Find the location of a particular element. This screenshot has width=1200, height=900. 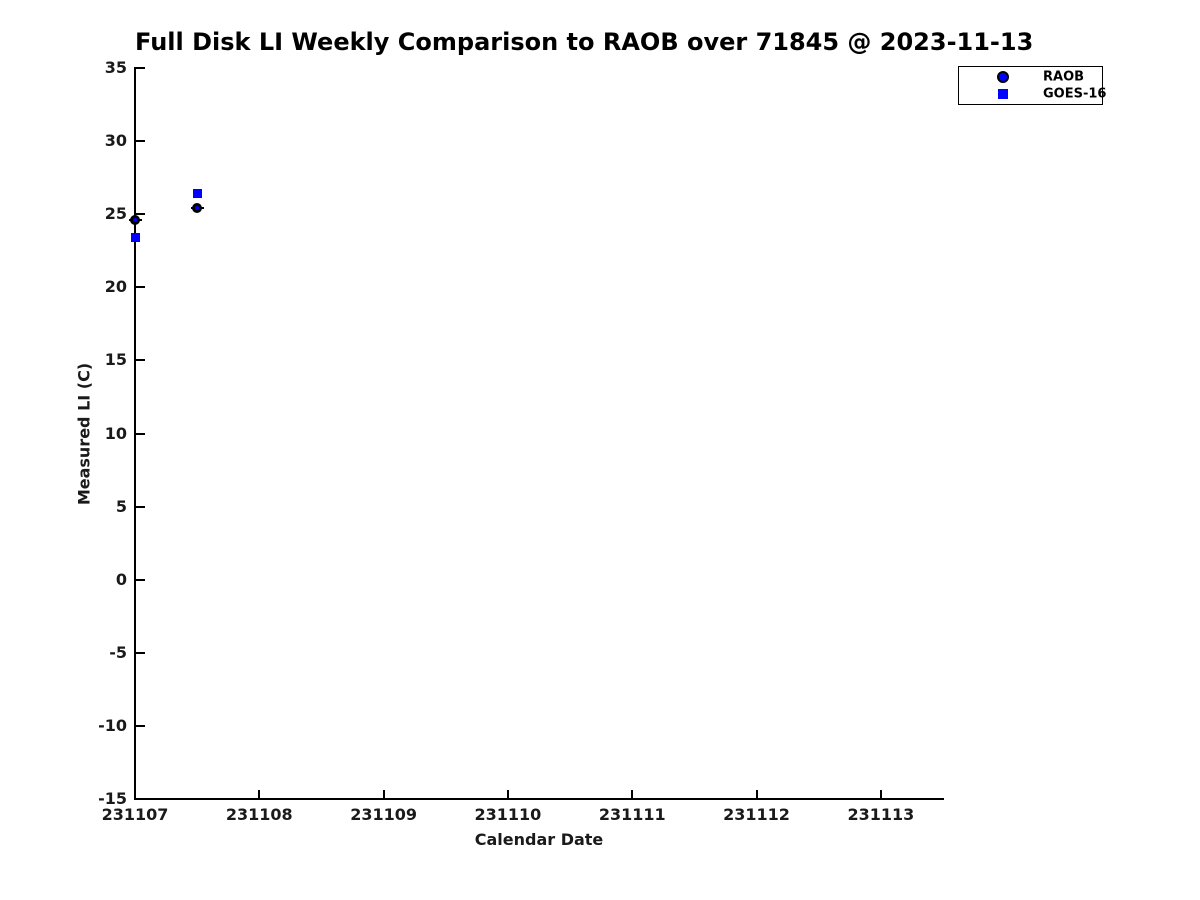

legend-item-raob: RAOB is located at coordinates (1030, 77).